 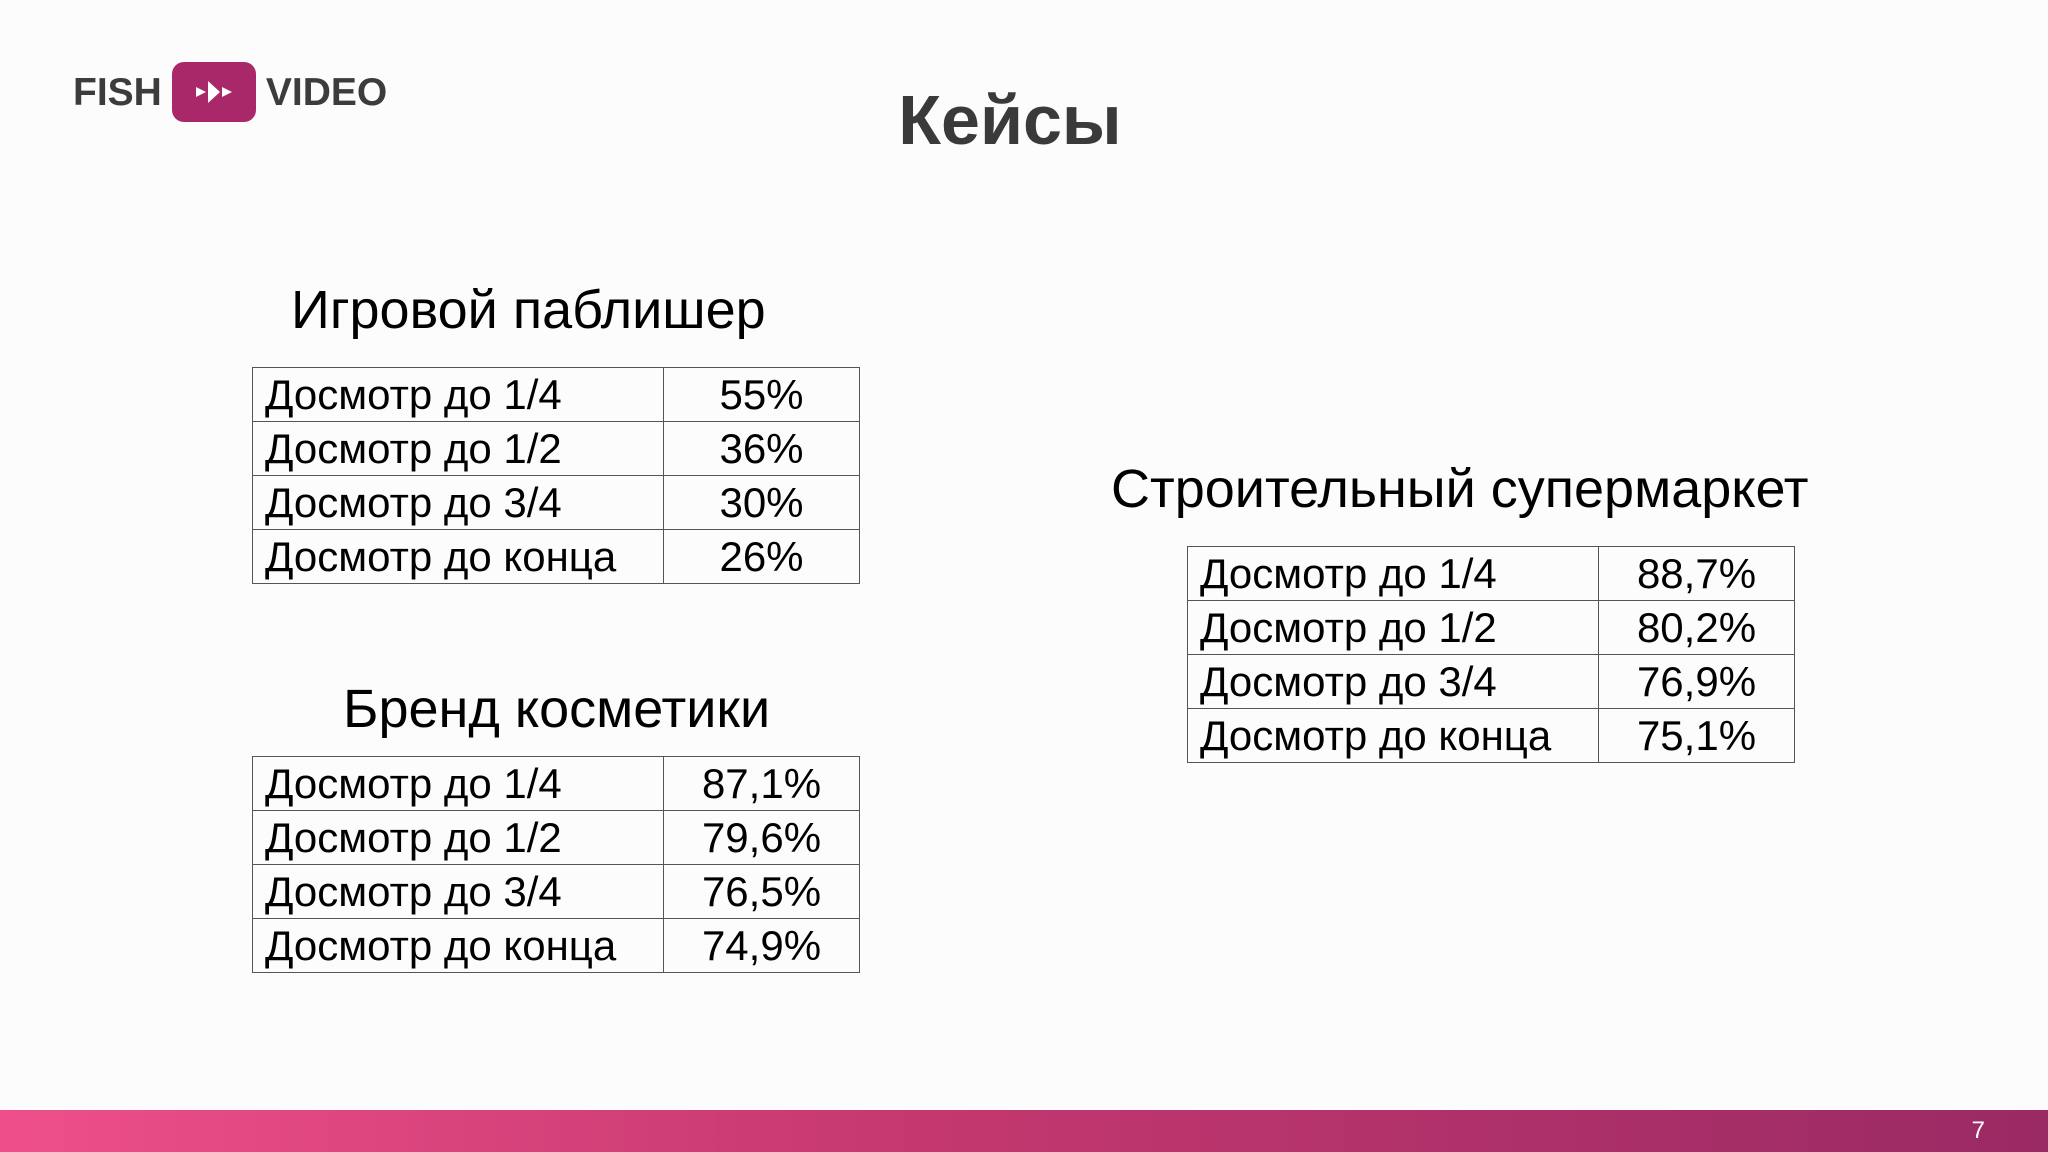 I want to click on footer-accent-bar, so click(x=1024, y=1131).